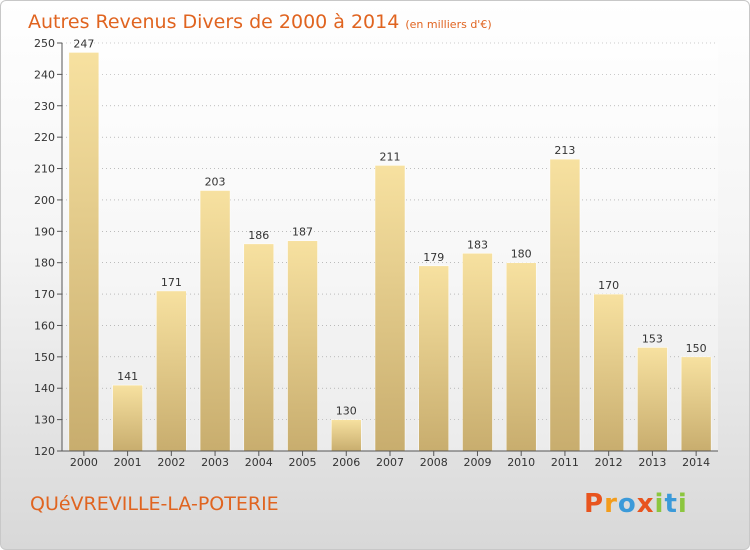  What do you see at coordinates (215, 462) in the screenshot?
I see `x-tick-label: 2003` at bounding box center [215, 462].